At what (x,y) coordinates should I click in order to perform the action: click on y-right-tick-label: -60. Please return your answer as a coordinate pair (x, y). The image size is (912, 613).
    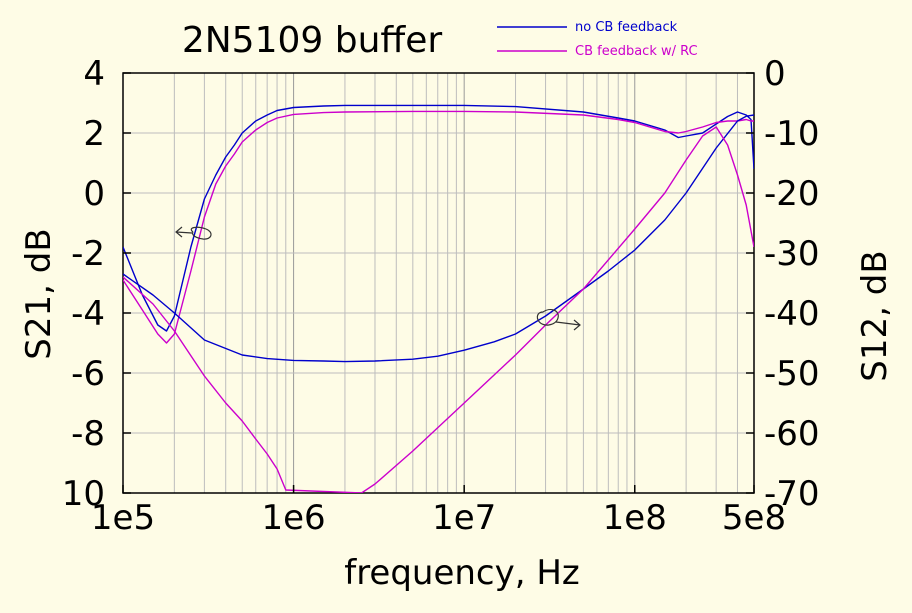
    Looking at the image, I should click on (792, 434).